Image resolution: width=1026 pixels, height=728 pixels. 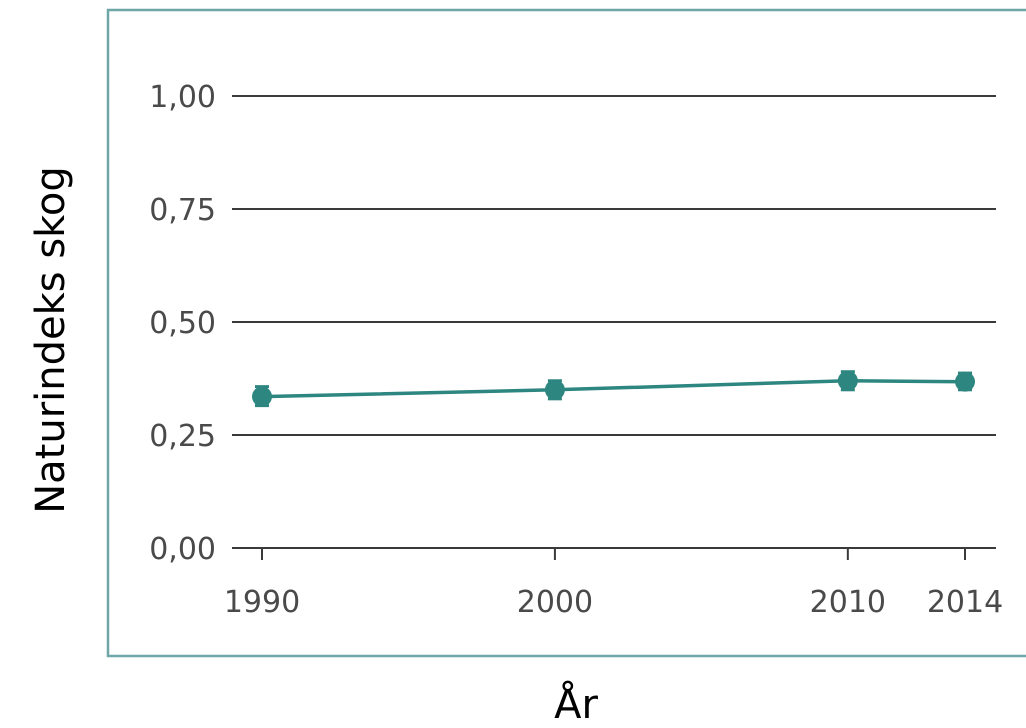 I want to click on series-line, so click(x=613, y=389).